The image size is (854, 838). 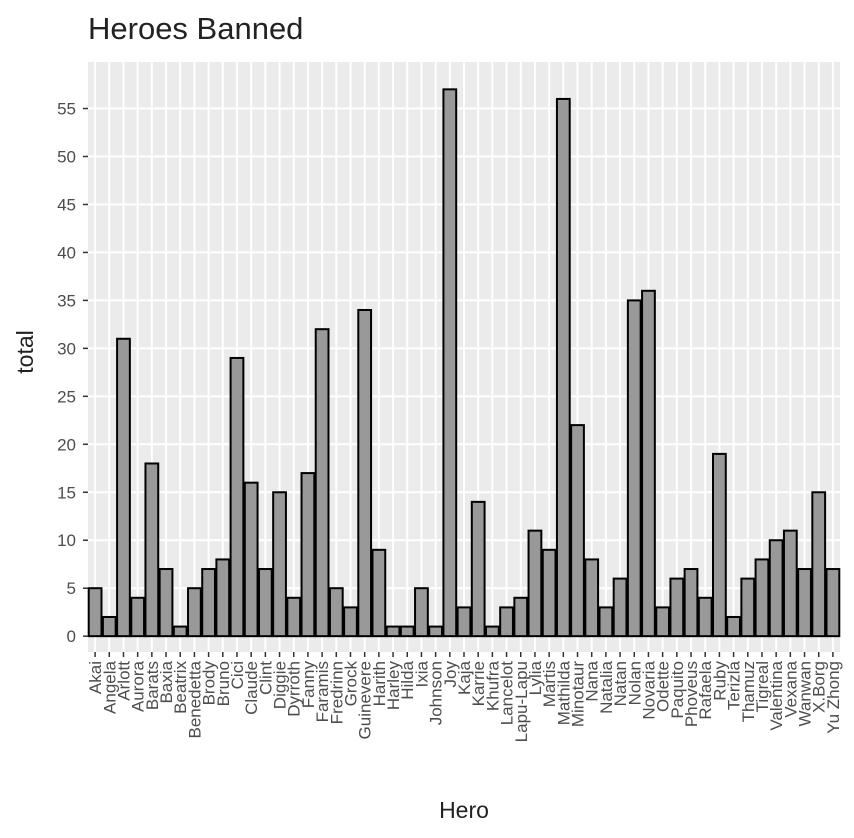 What do you see at coordinates (819, 687) in the screenshot?
I see `x-tick-label: X.Borg` at bounding box center [819, 687].